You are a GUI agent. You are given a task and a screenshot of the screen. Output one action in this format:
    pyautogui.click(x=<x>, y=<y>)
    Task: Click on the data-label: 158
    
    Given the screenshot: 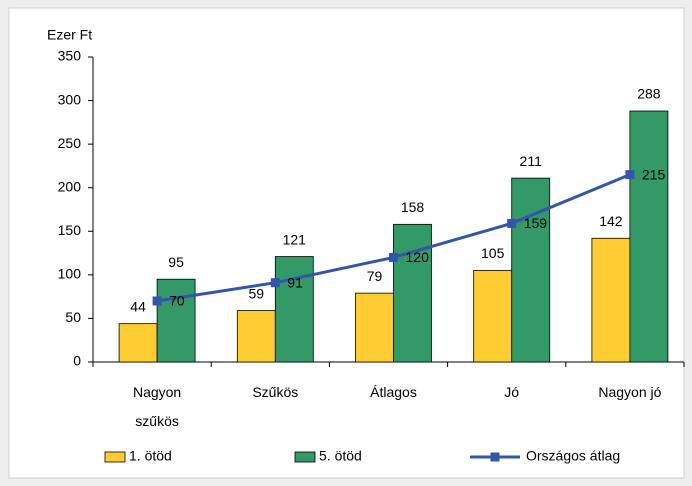 What is the action you would take?
    pyautogui.click(x=413, y=207)
    